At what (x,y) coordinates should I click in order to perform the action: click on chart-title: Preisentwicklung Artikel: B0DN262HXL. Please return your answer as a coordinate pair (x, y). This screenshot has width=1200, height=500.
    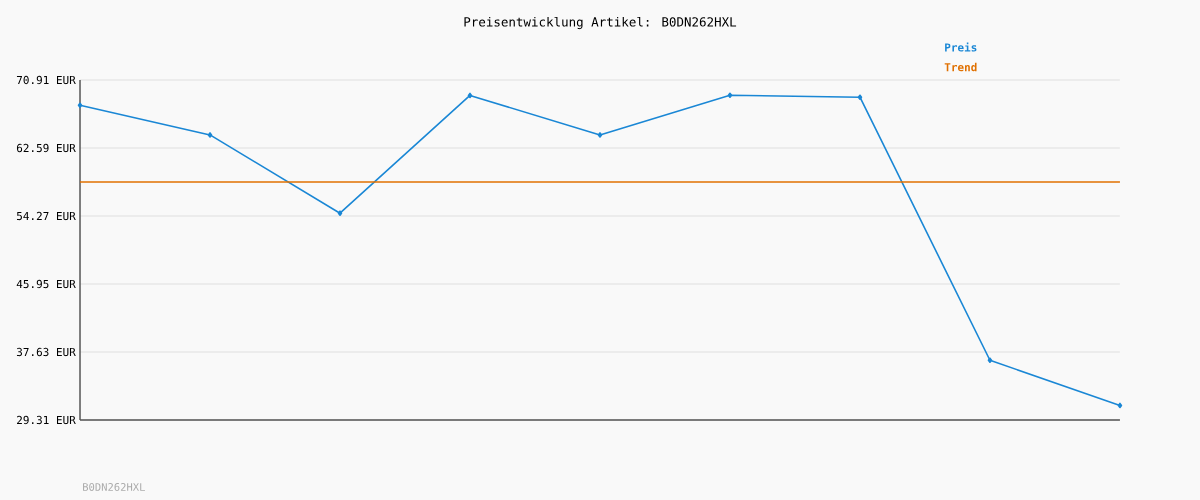
    Looking at the image, I should click on (600, 23).